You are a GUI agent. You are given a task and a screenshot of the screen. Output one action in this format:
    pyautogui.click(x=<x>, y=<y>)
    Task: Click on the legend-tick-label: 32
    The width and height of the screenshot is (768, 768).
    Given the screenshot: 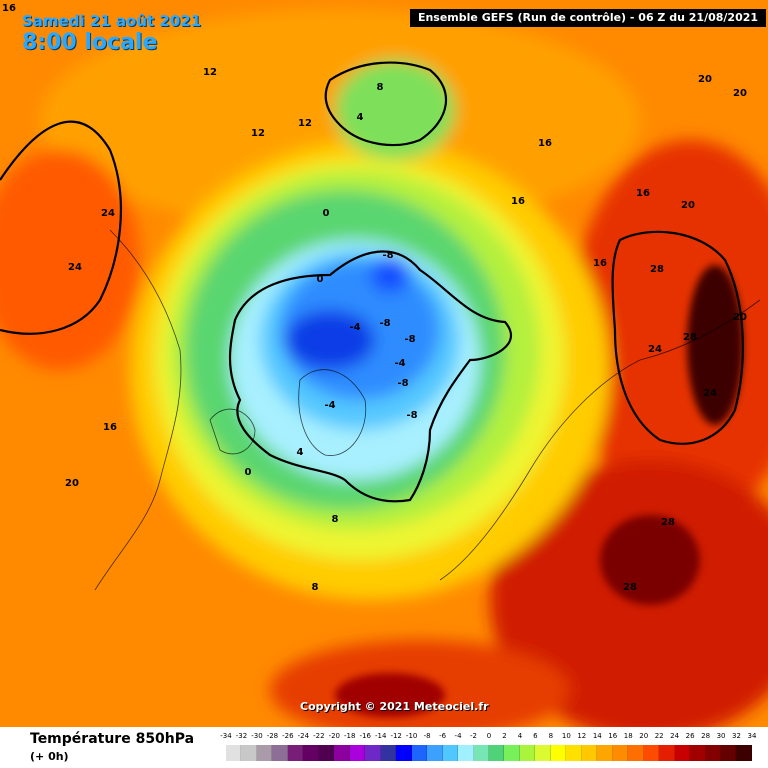 What is the action you would take?
    pyautogui.click(x=736, y=736)
    